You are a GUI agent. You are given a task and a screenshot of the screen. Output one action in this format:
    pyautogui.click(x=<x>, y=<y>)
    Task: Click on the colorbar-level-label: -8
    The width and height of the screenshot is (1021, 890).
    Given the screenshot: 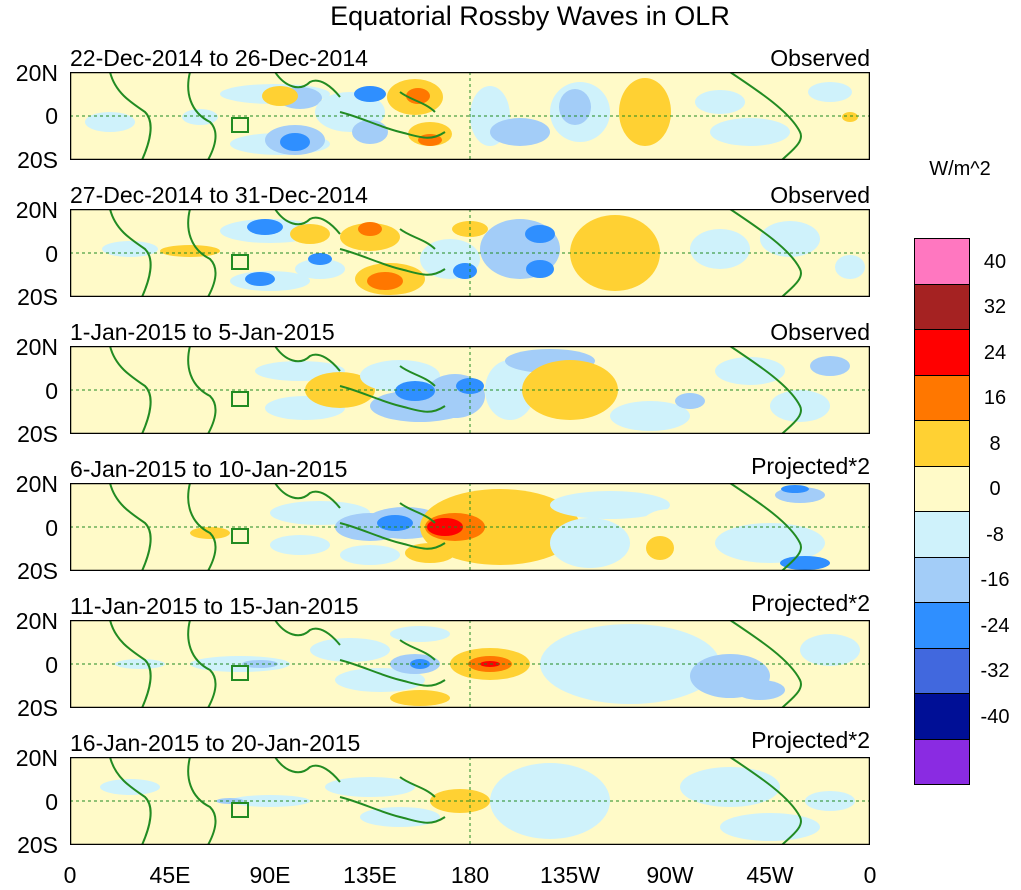 What is the action you would take?
    pyautogui.click(x=995, y=534)
    